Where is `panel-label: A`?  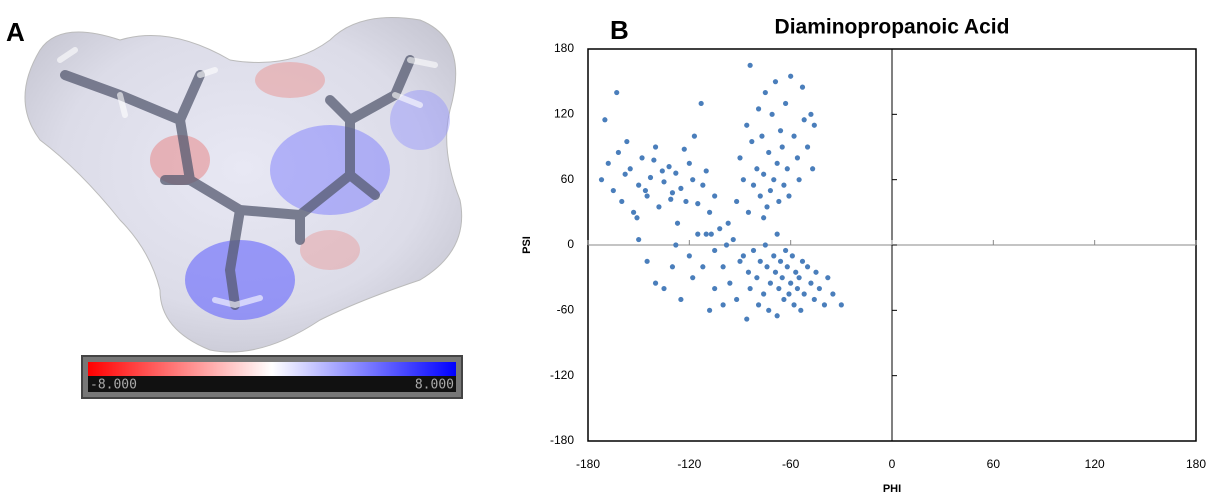
panel-label: A is located at coordinates (15, 32).